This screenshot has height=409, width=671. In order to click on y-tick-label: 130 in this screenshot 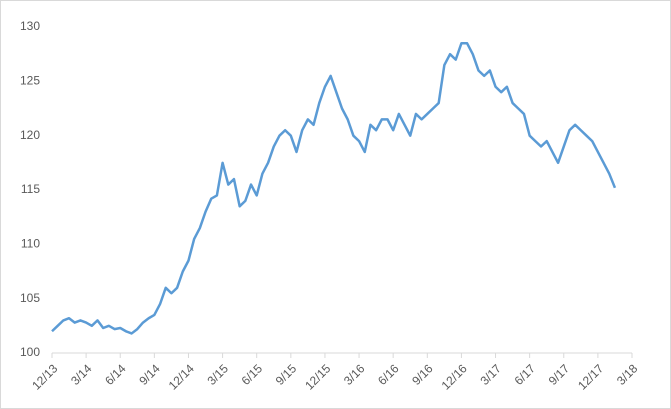, I will do `click(30, 26)`.